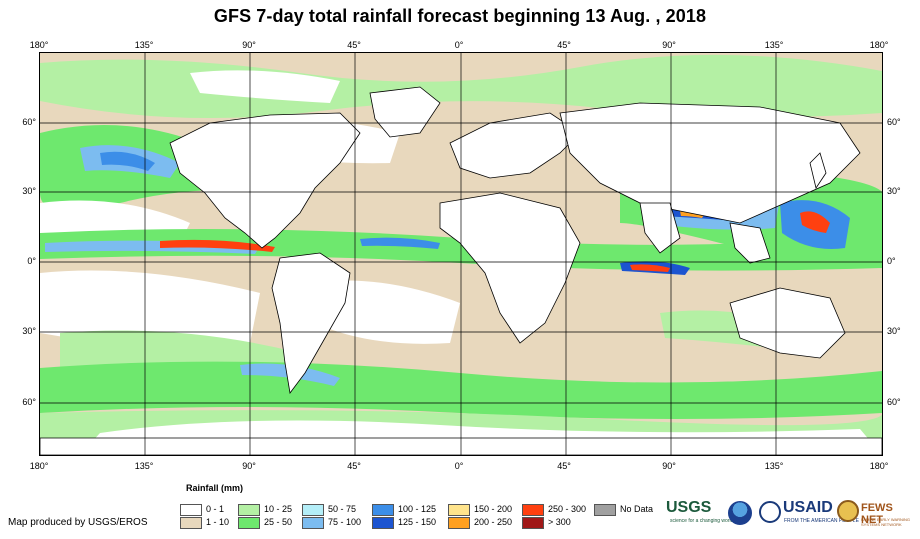 The width and height of the screenshot is (920, 539). I want to click on legend-item-gt-300: > 300, so click(546, 522).